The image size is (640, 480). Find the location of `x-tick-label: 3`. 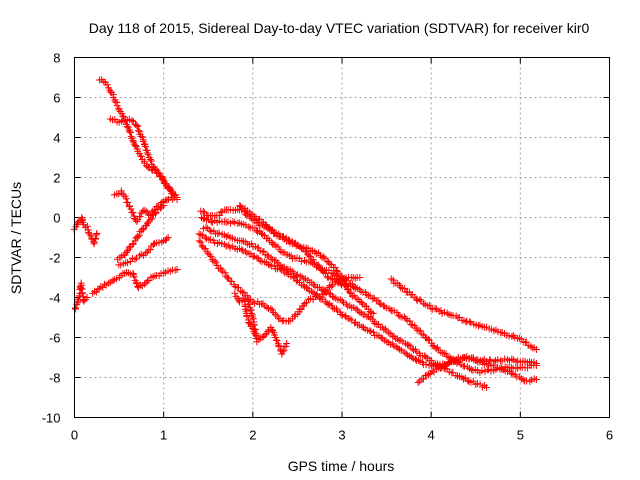

x-tick-label: 3 is located at coordinates (341, 435).